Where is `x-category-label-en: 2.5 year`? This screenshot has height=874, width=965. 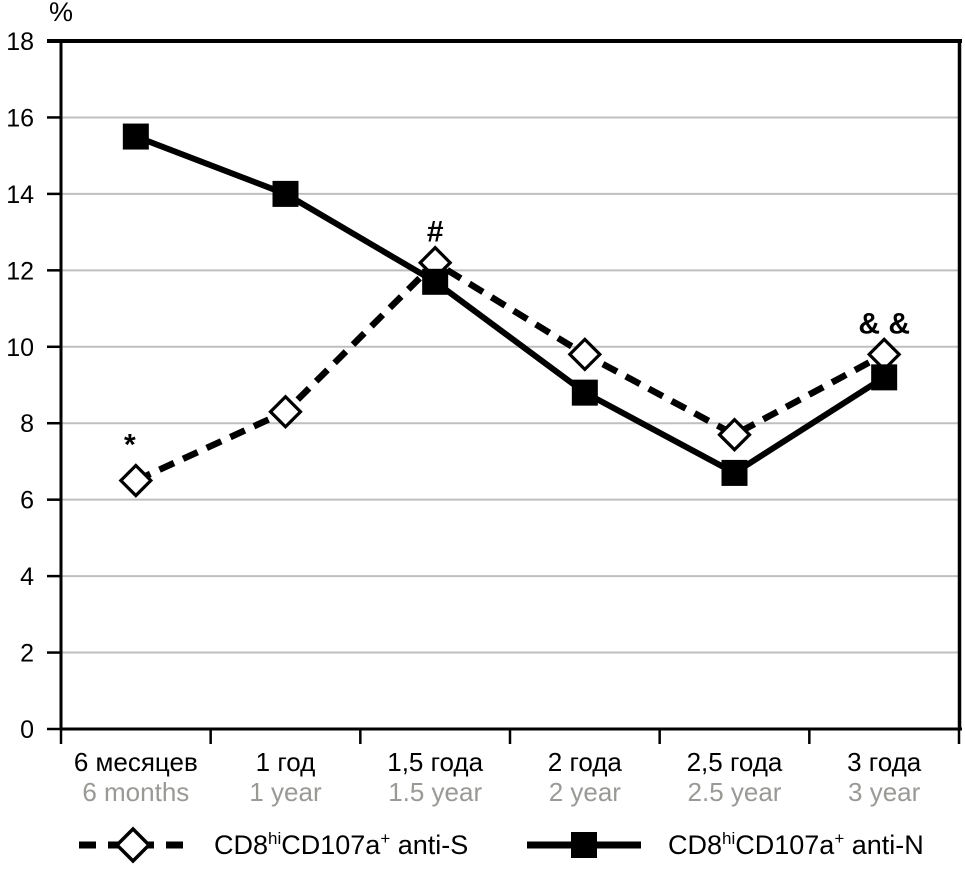
x-category-label-en: 2.5 year is located at coordinates (735, 792).